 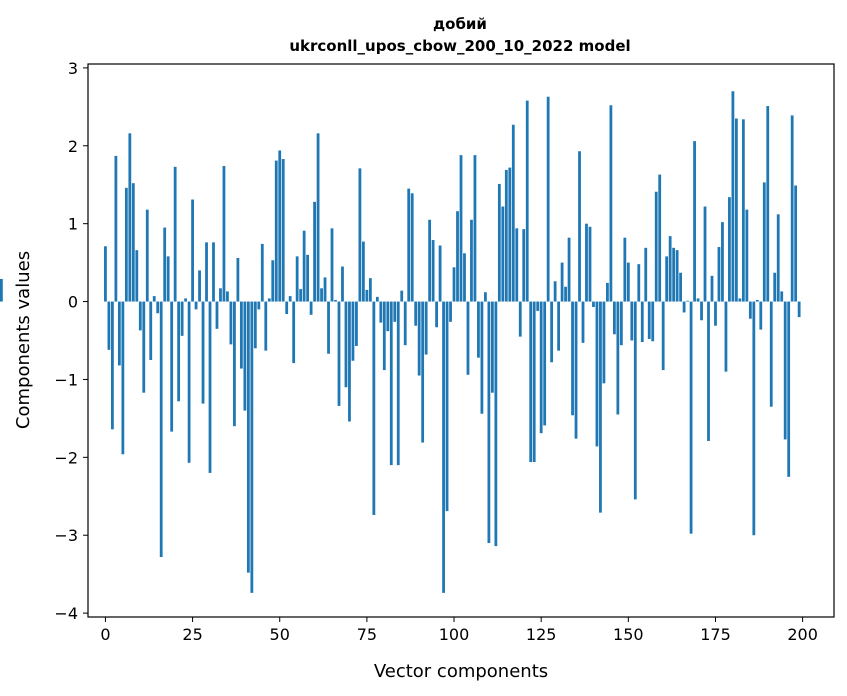 What do you see at coordinates (71, 341) in the screenshot?
I see `y-axis-ticks: −4 −3 −2 −1 0 1 2 3` at bounding box center [71, 341].